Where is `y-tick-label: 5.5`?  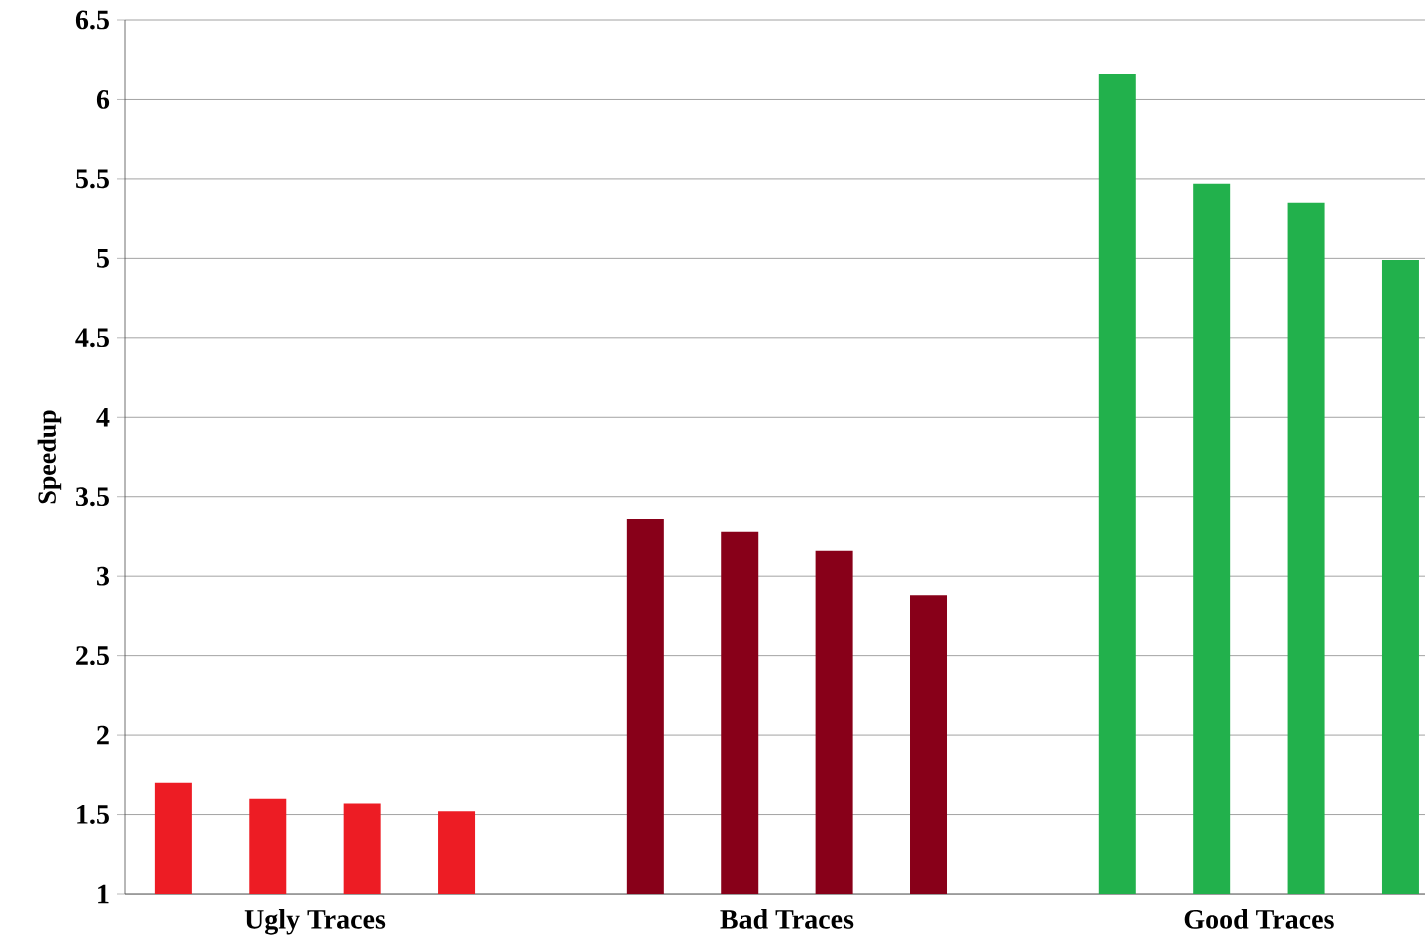 y-tick-label: 5.5 is located at coordinates (92, 179).